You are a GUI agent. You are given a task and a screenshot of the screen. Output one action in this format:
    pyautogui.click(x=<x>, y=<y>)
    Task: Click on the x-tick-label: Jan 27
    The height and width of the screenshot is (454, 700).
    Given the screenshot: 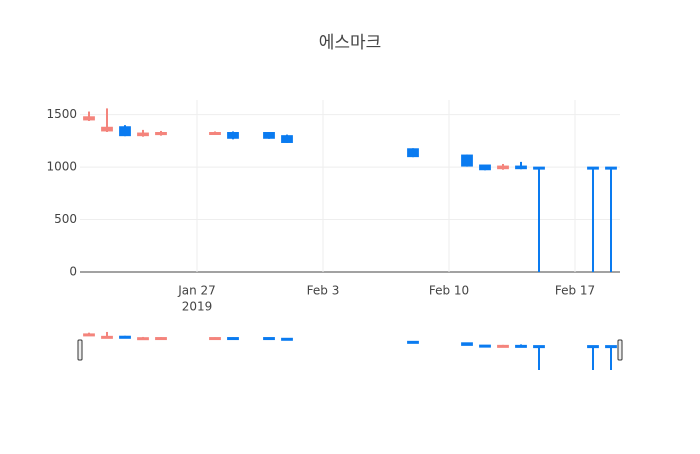 What is the action you would take?
    pyautogui.click(x=196, y=291)
    